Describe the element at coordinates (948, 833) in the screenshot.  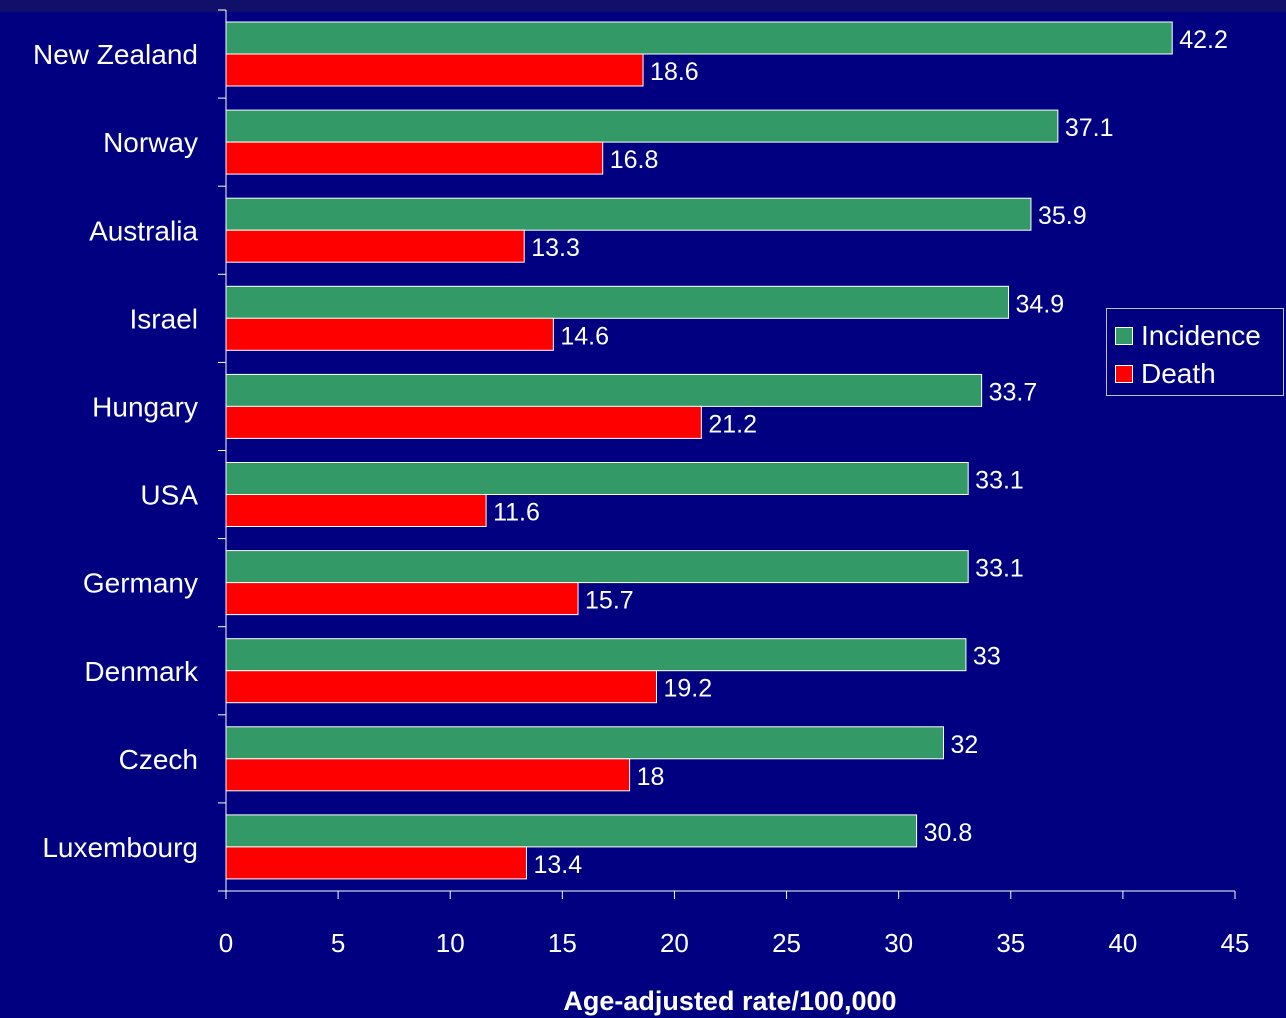
I see `data-label-incidence: 30.8` at that location.